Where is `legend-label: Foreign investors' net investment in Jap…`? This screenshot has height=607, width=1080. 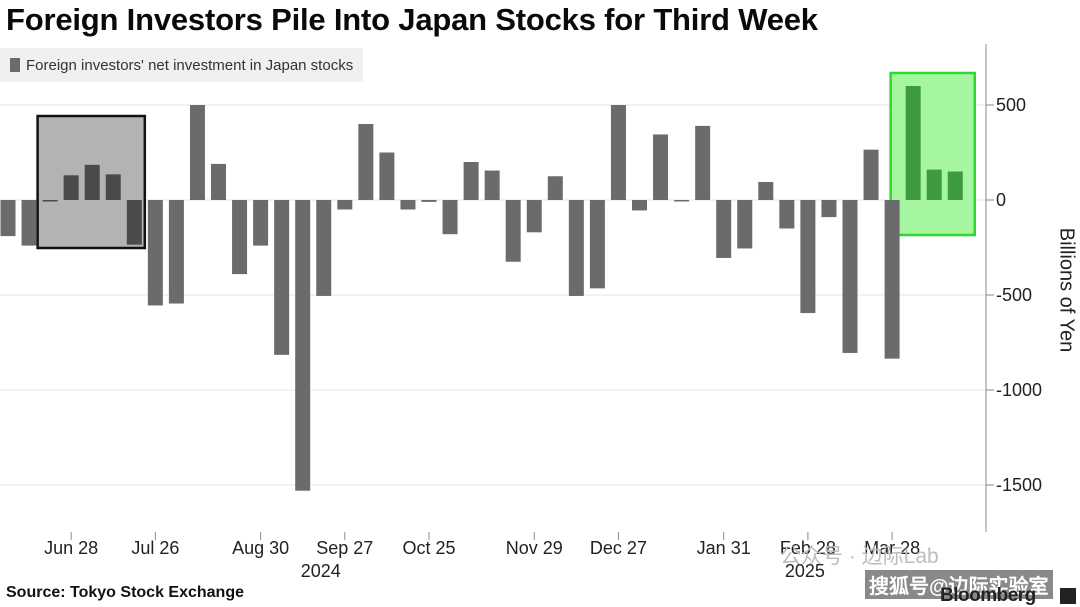 legend-label: Foreign investors' net investment in Jap… is located at coordinates (190, 65).